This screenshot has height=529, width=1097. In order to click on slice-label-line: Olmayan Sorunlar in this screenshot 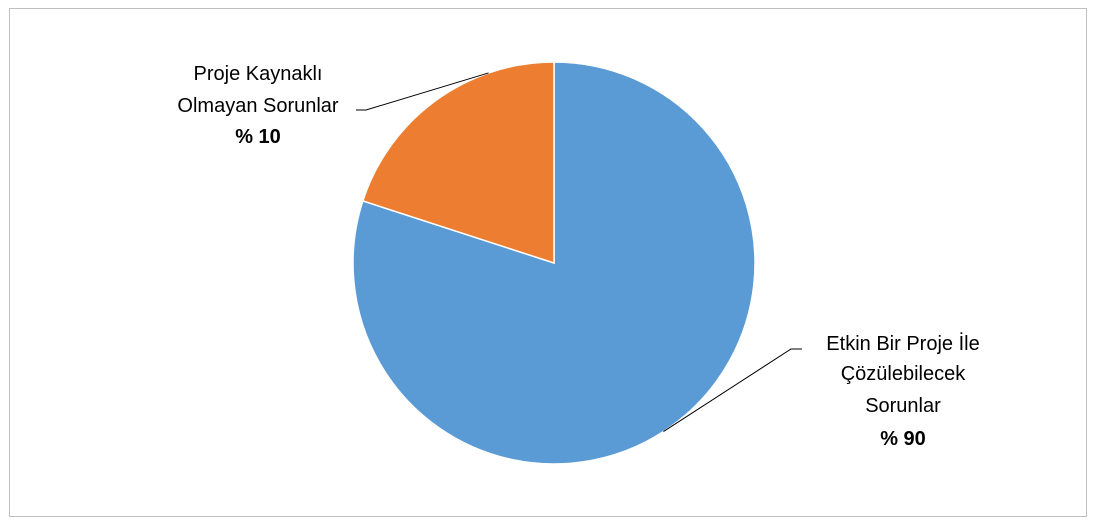, I will do `click(258, 106)`.